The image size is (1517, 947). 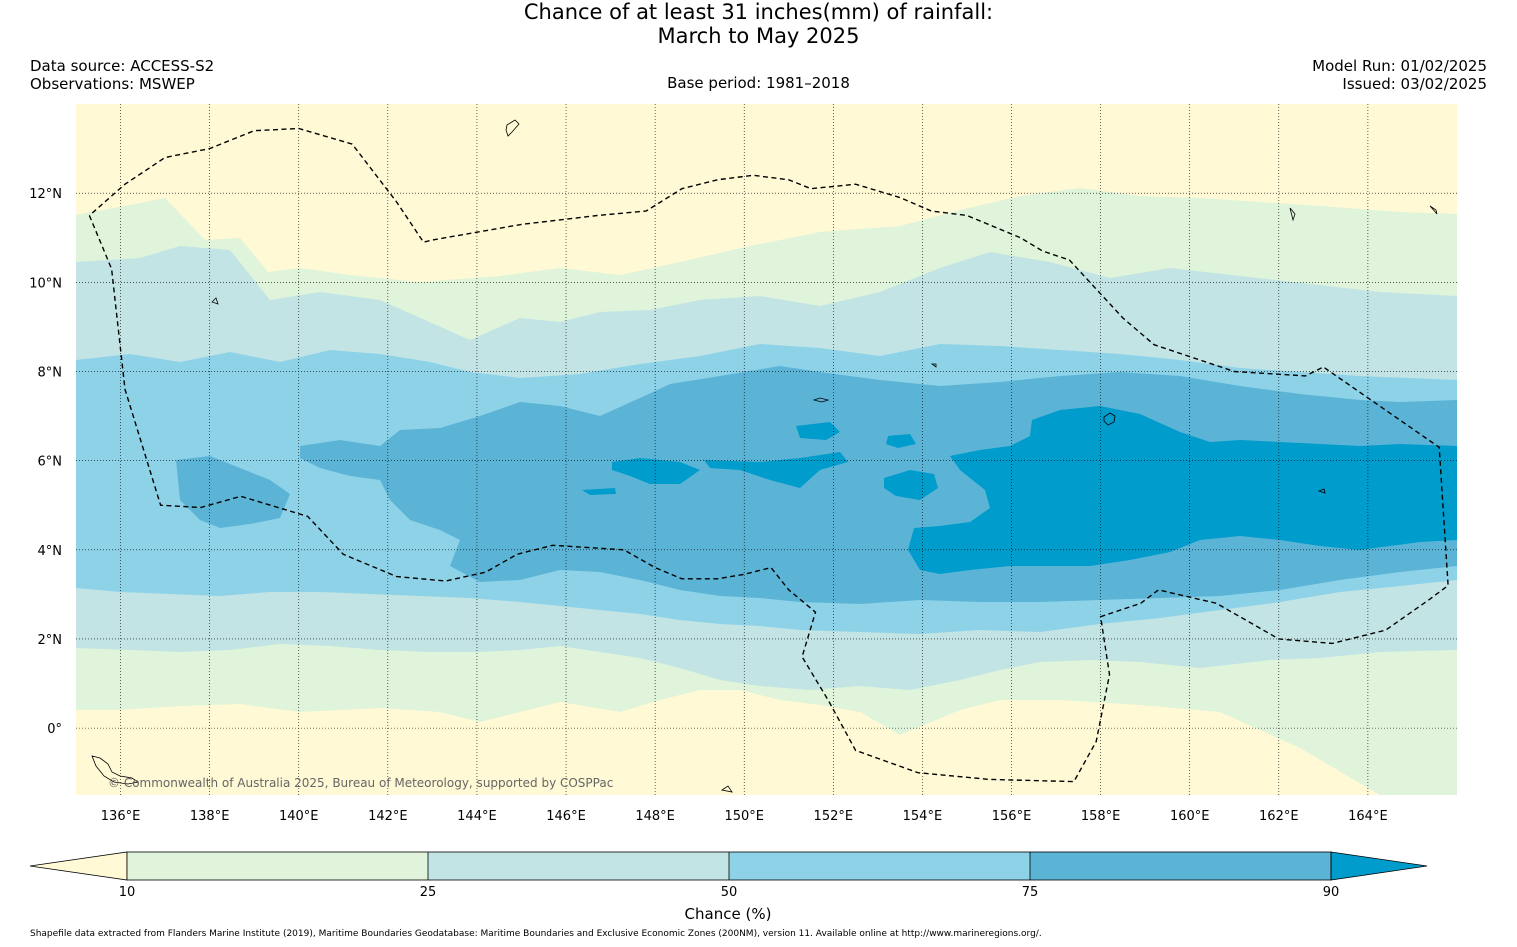 What do you see at coordinates (1292, 214) in the screenshot?
I see `atoll-c-outline` at bounding box center [1292, 214].